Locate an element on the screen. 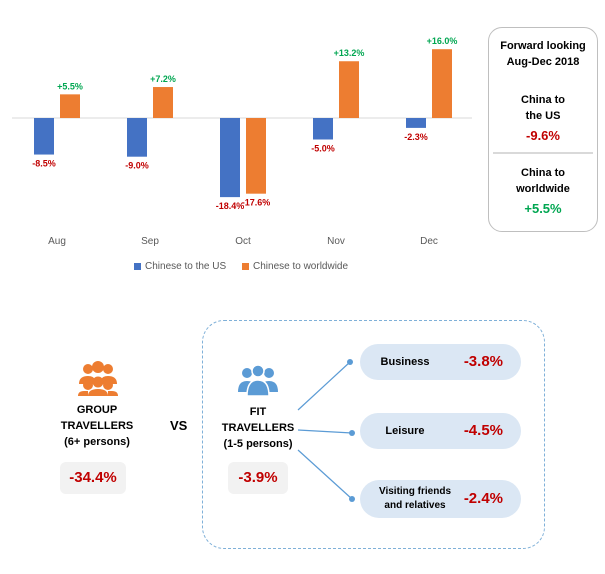 The image size is (605, 574). worldwide-forward-label-line2: worldwide is located at coordinates (543, 189).